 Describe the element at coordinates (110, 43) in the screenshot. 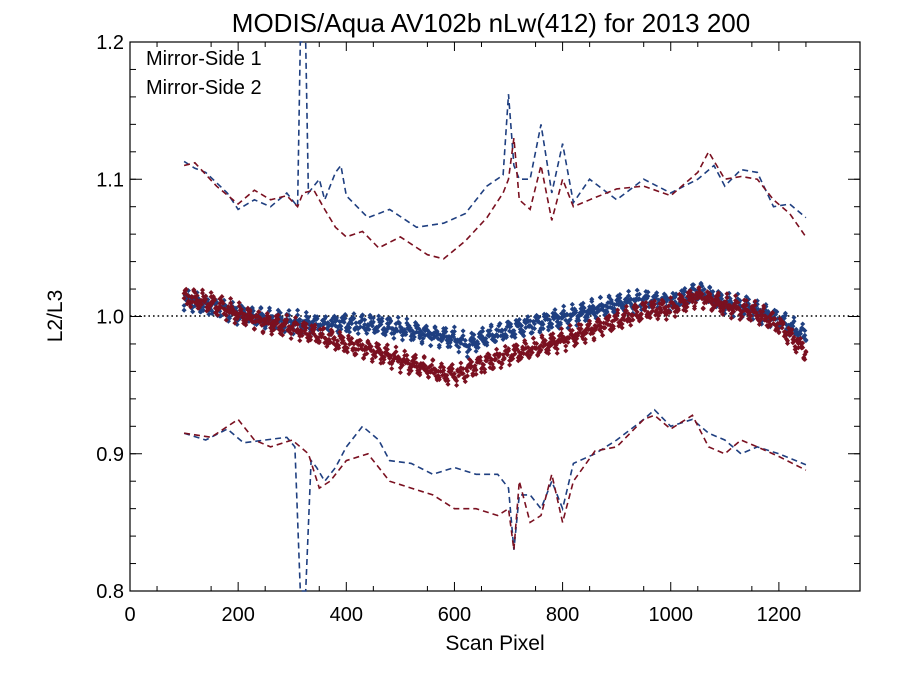

I see `y-tick-label: 1.2` at that location.